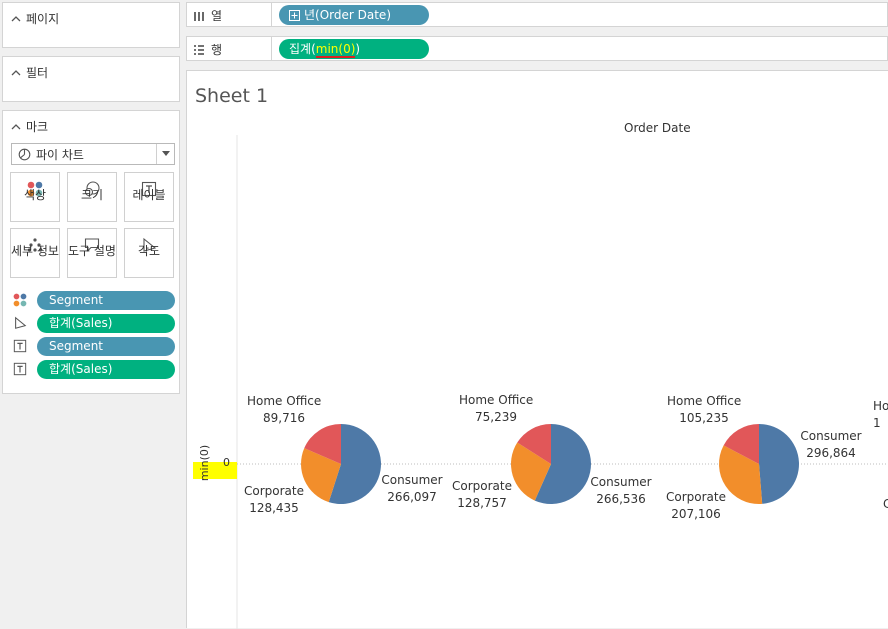  I want to click on pie2-home-office-label: Home Office 75,239, so click(496, 409).